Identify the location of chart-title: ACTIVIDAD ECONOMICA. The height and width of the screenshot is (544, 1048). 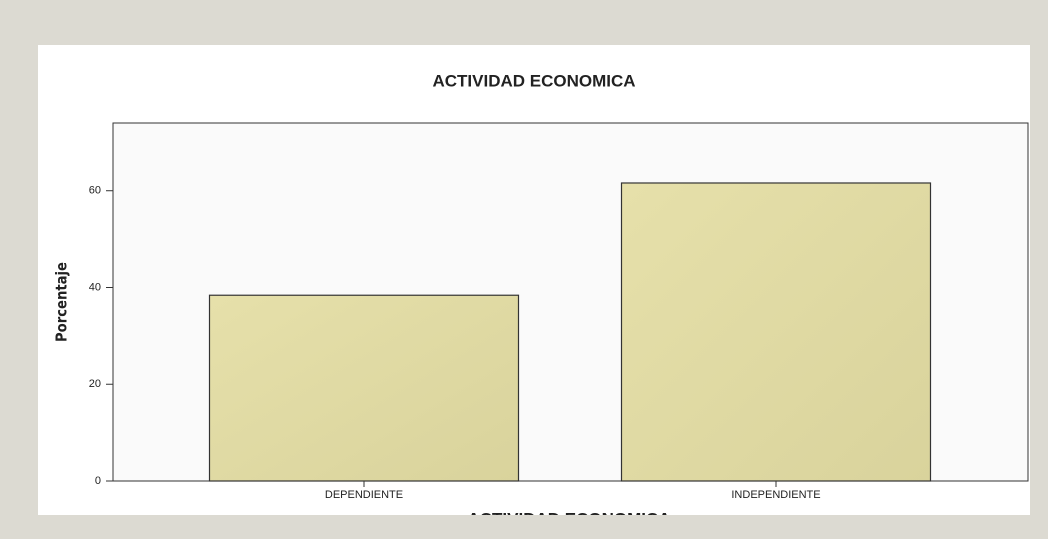
(533, 80).